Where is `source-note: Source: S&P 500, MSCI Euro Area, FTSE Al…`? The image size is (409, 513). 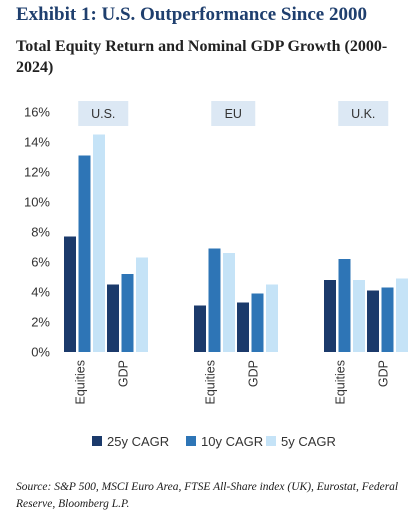 source-note: Source: S&P 500, MSCI Euro Area, FTSE Al… is located at coordinates (207, 495).